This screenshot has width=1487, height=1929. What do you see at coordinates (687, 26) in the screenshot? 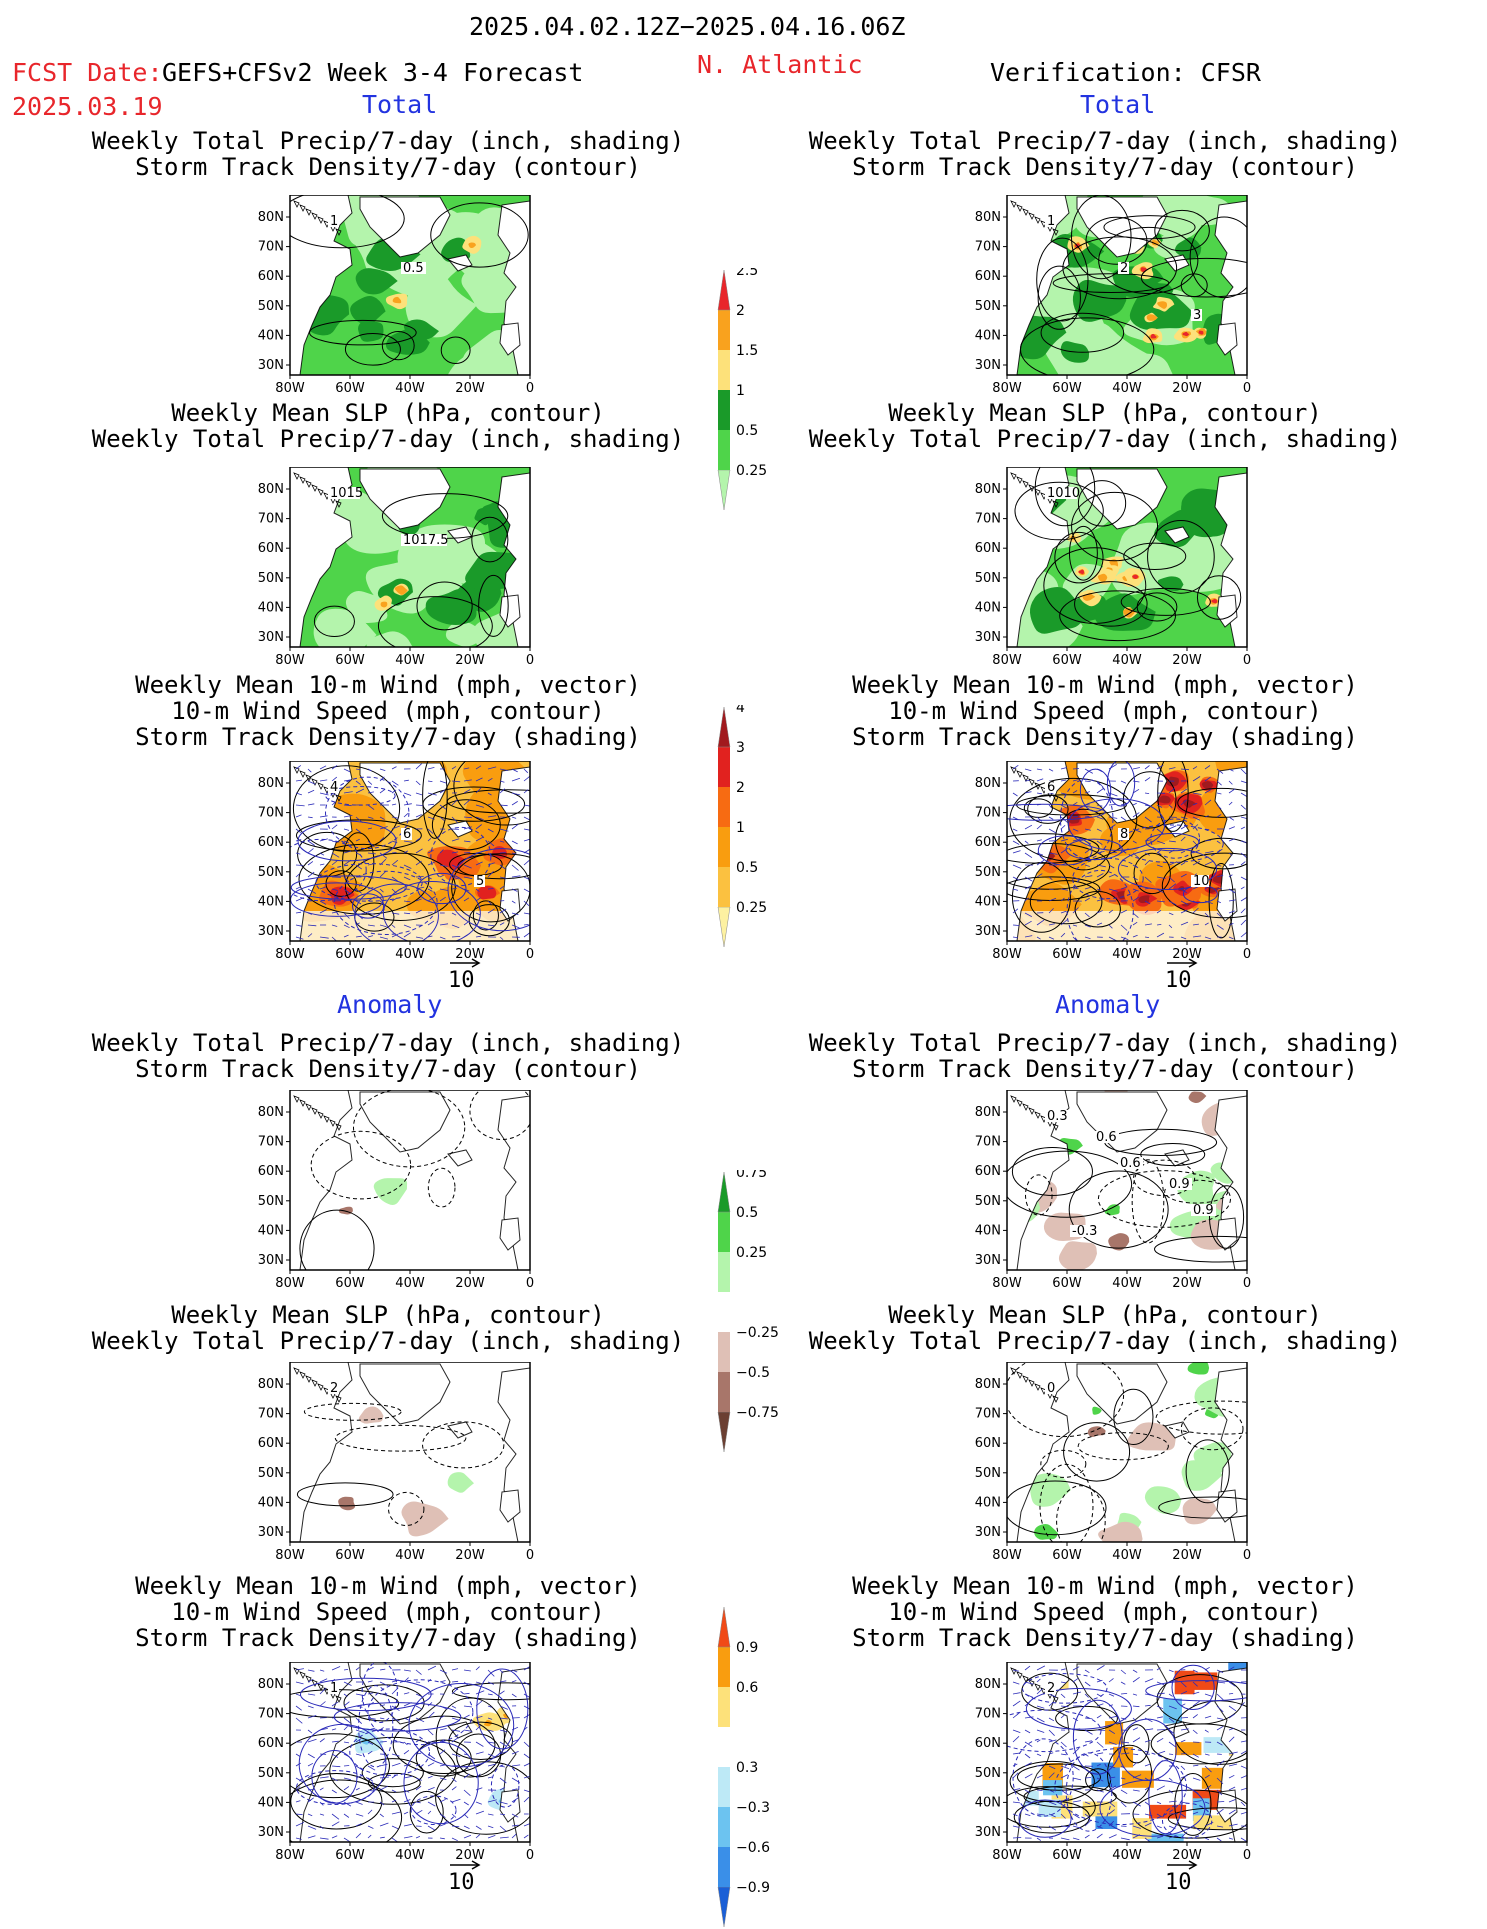
I see `date-range: 2025.04.02.12Z−2025.04.16.06Z` at bounding box center [687, 26].